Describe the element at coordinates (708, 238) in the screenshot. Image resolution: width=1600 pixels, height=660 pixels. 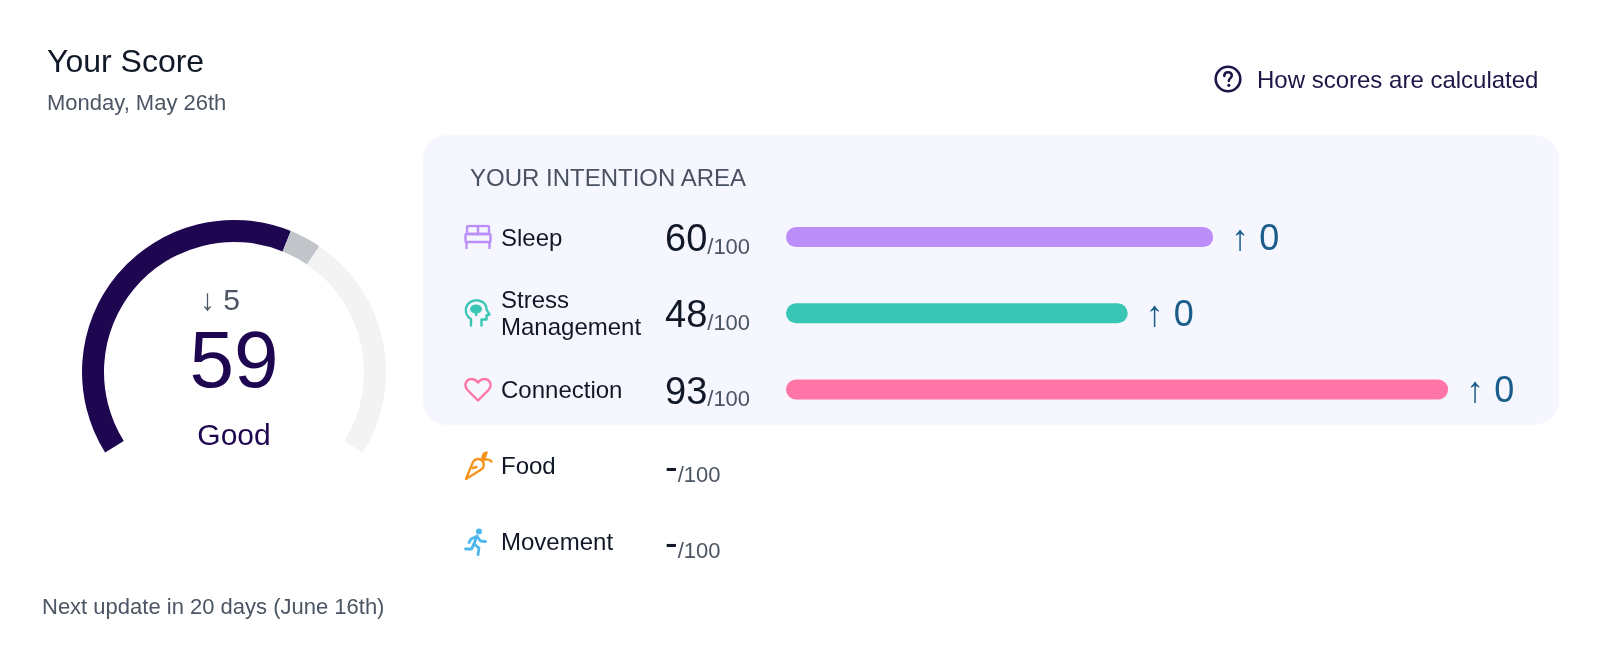
I see `data-label: 60/100` at that location.